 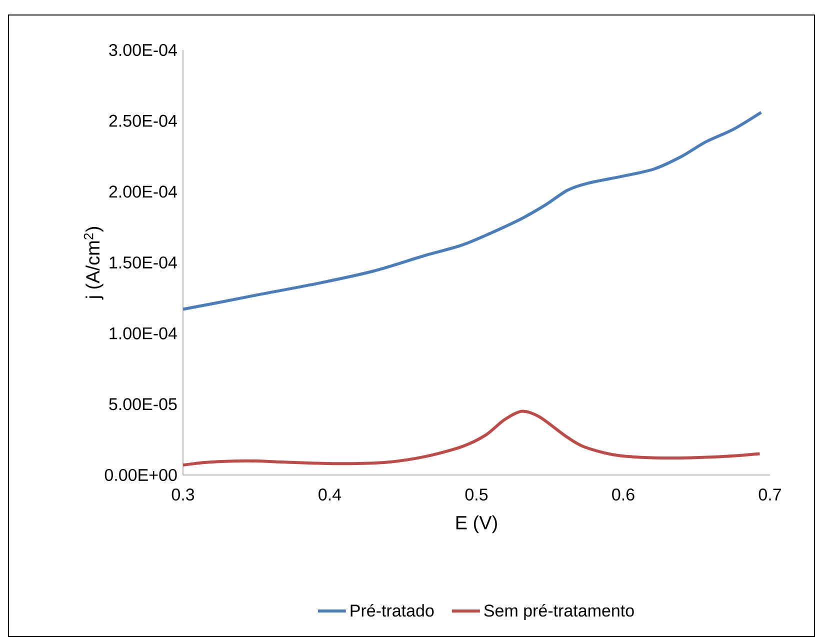 I want to click on legend-label: Pré-tratado, so click(x=392, y=610).